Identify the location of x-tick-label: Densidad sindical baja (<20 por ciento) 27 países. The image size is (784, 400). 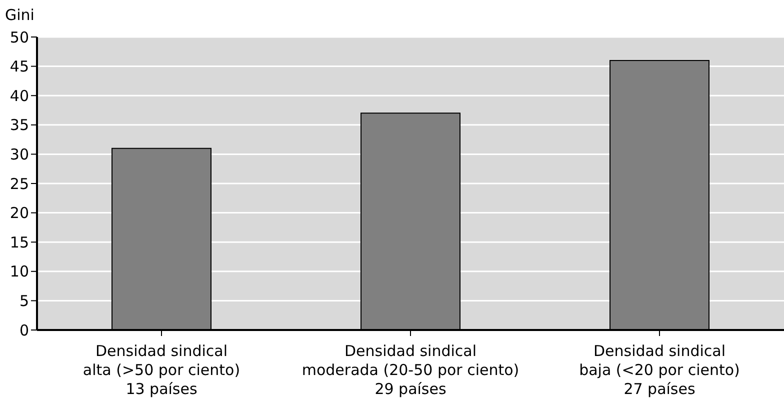
(659, 370).